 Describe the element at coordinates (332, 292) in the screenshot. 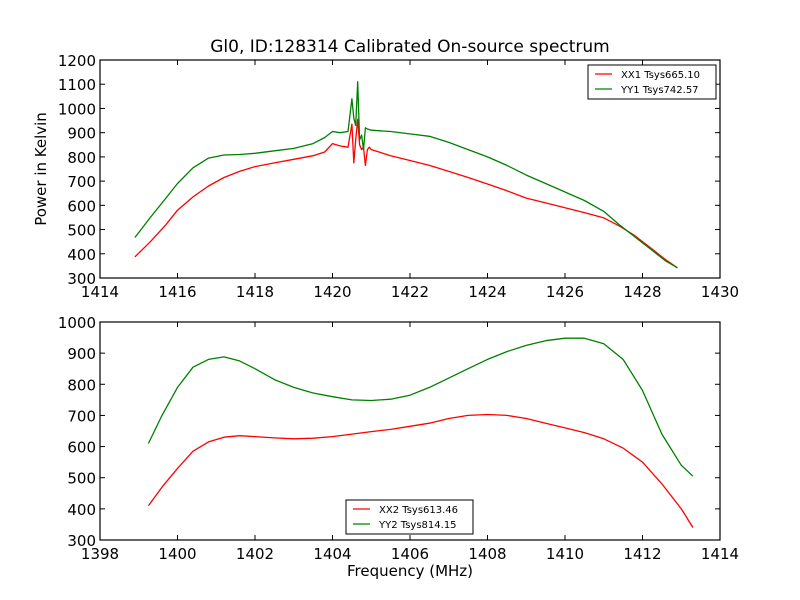

I see `x-tick-label: 1420` at that location.